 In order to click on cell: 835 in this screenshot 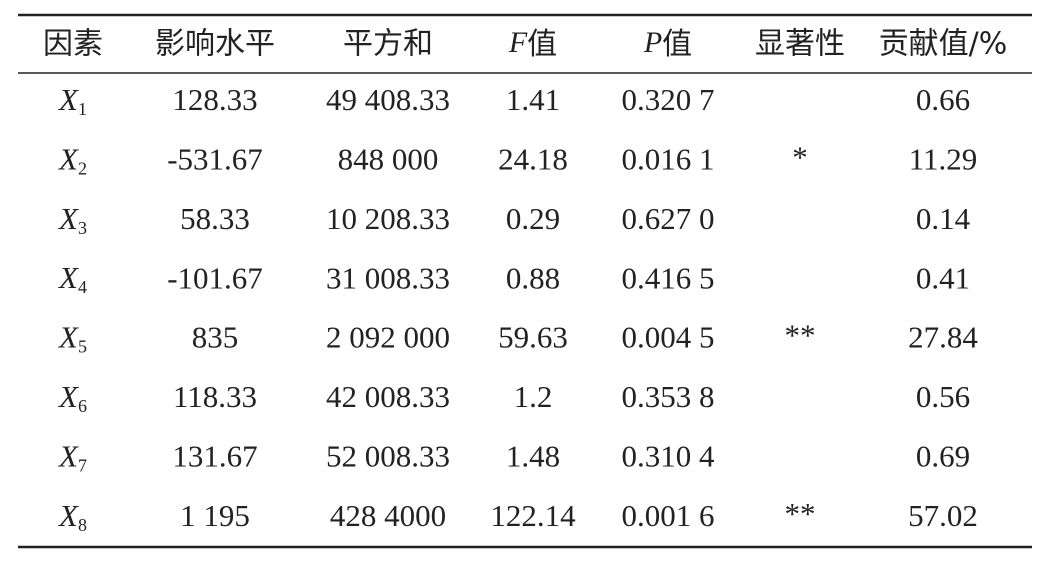, I will do `click(215, 337)`.